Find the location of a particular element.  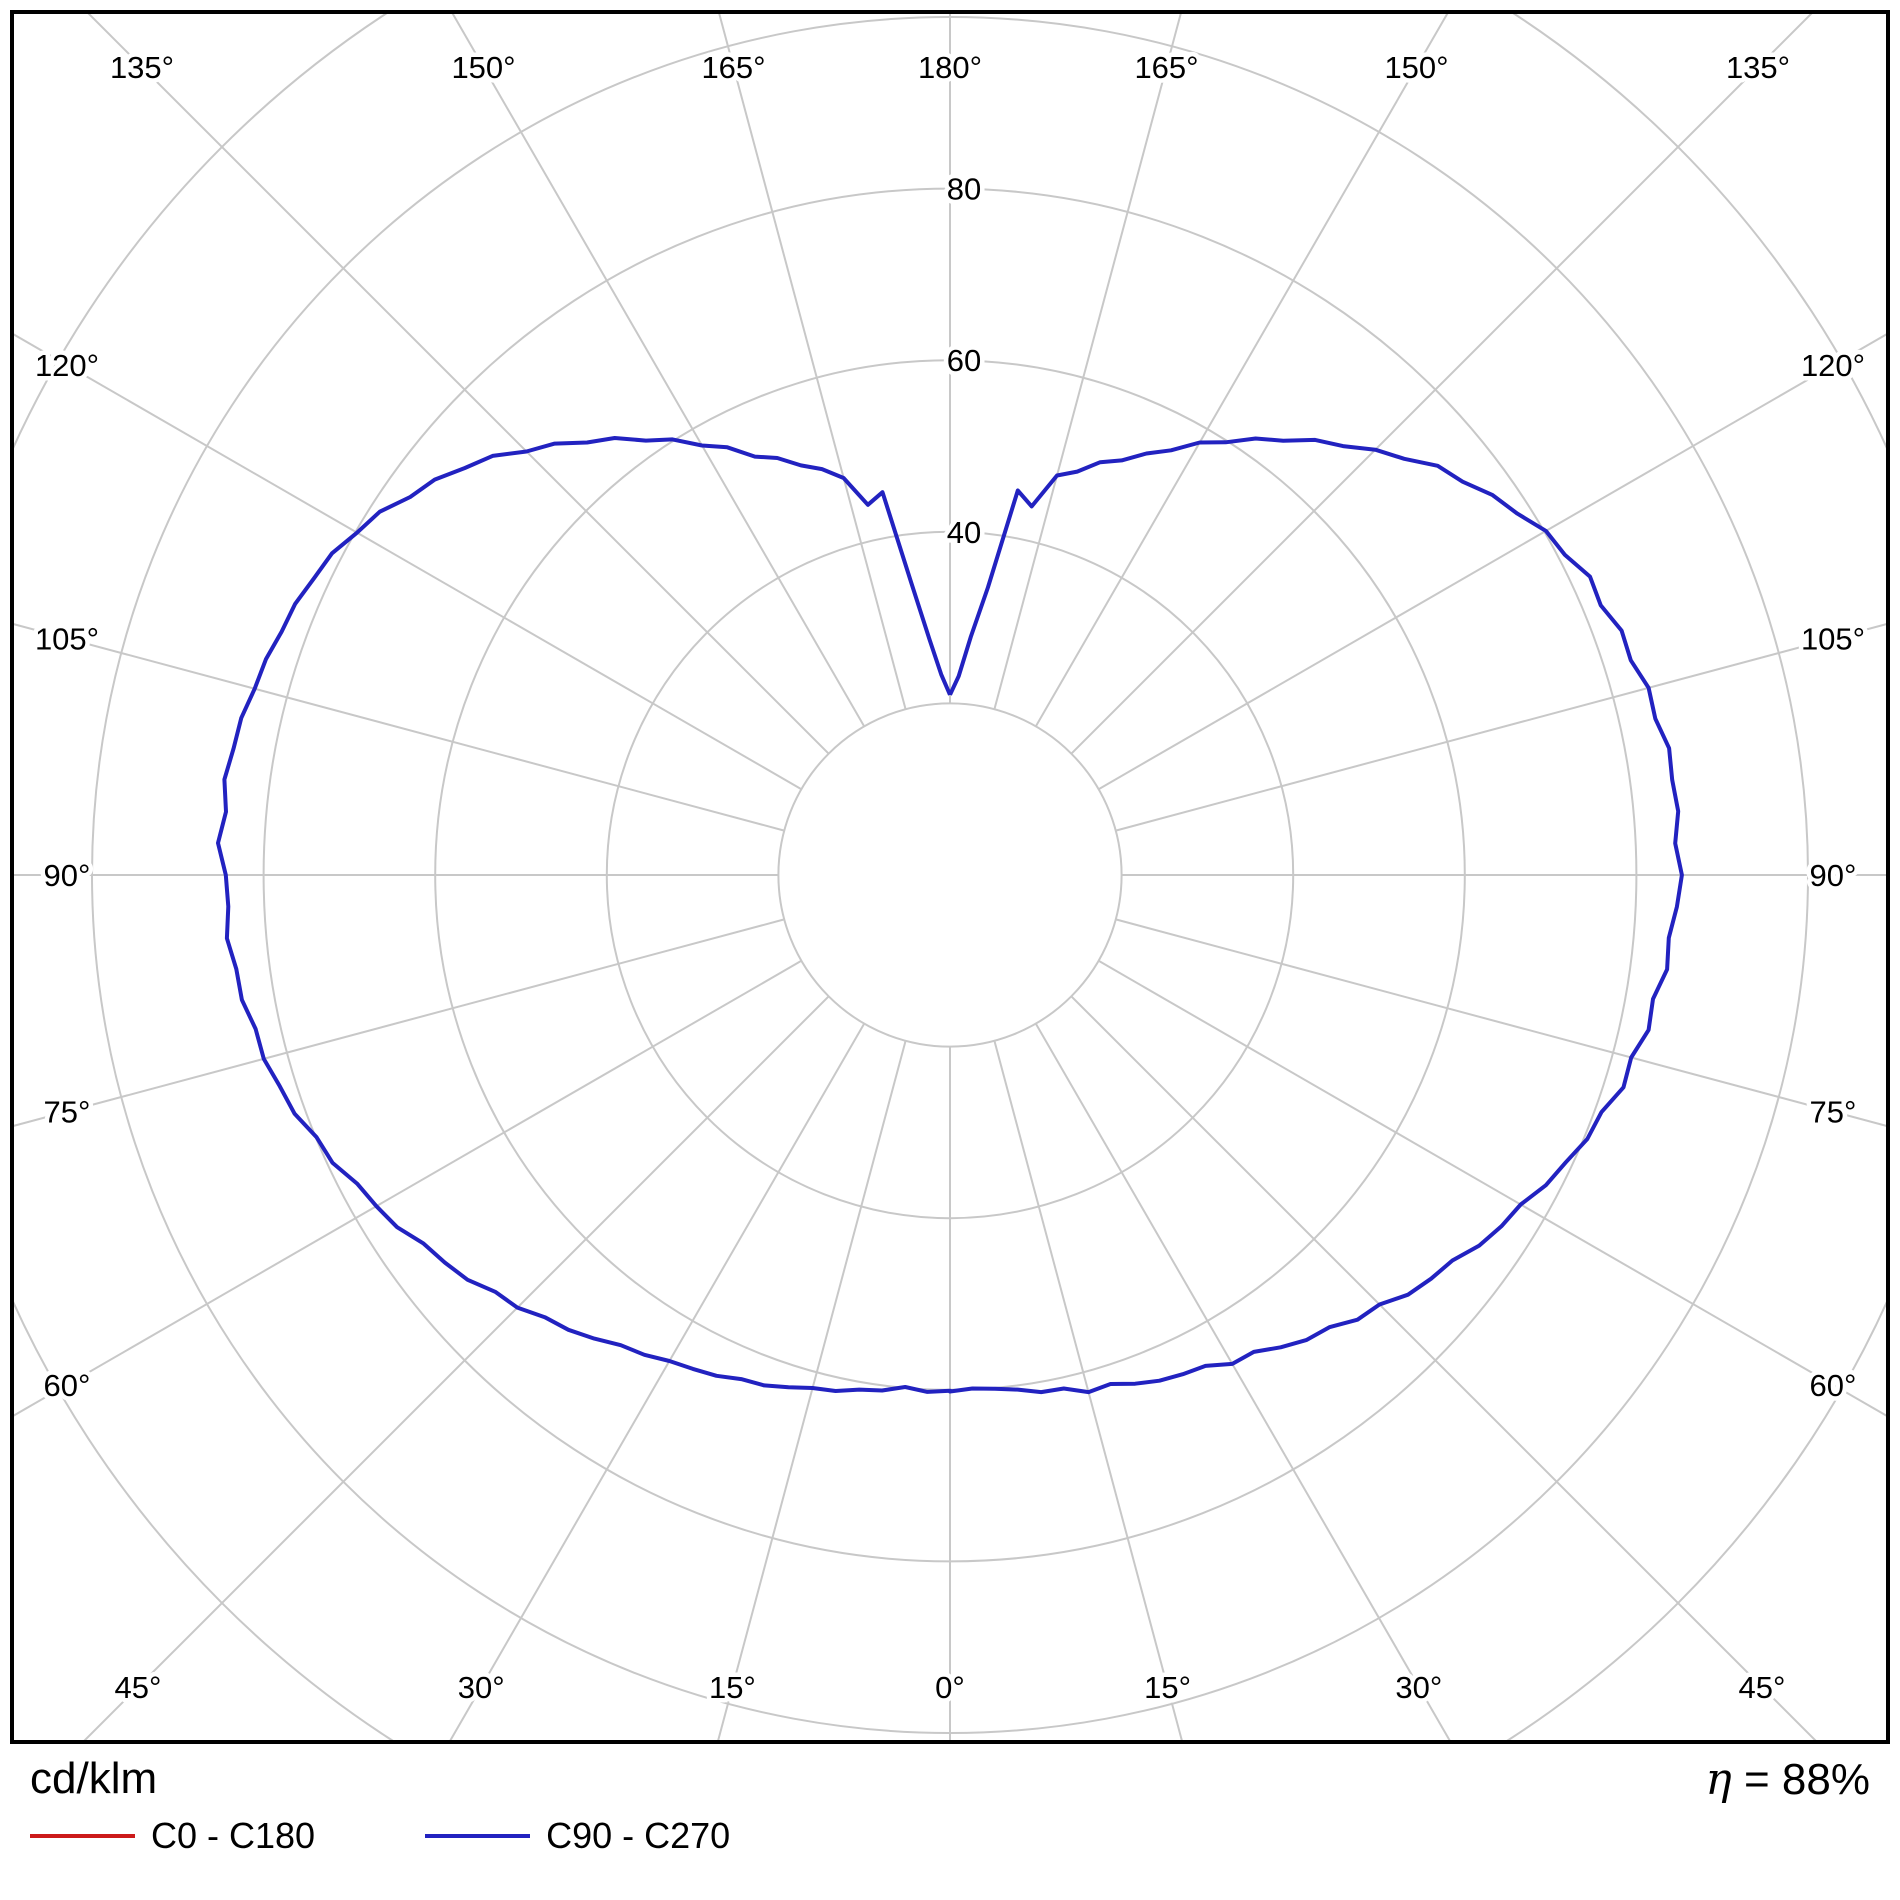

efficiency-label: η = 88% is located at coordinates (1787, 1779).